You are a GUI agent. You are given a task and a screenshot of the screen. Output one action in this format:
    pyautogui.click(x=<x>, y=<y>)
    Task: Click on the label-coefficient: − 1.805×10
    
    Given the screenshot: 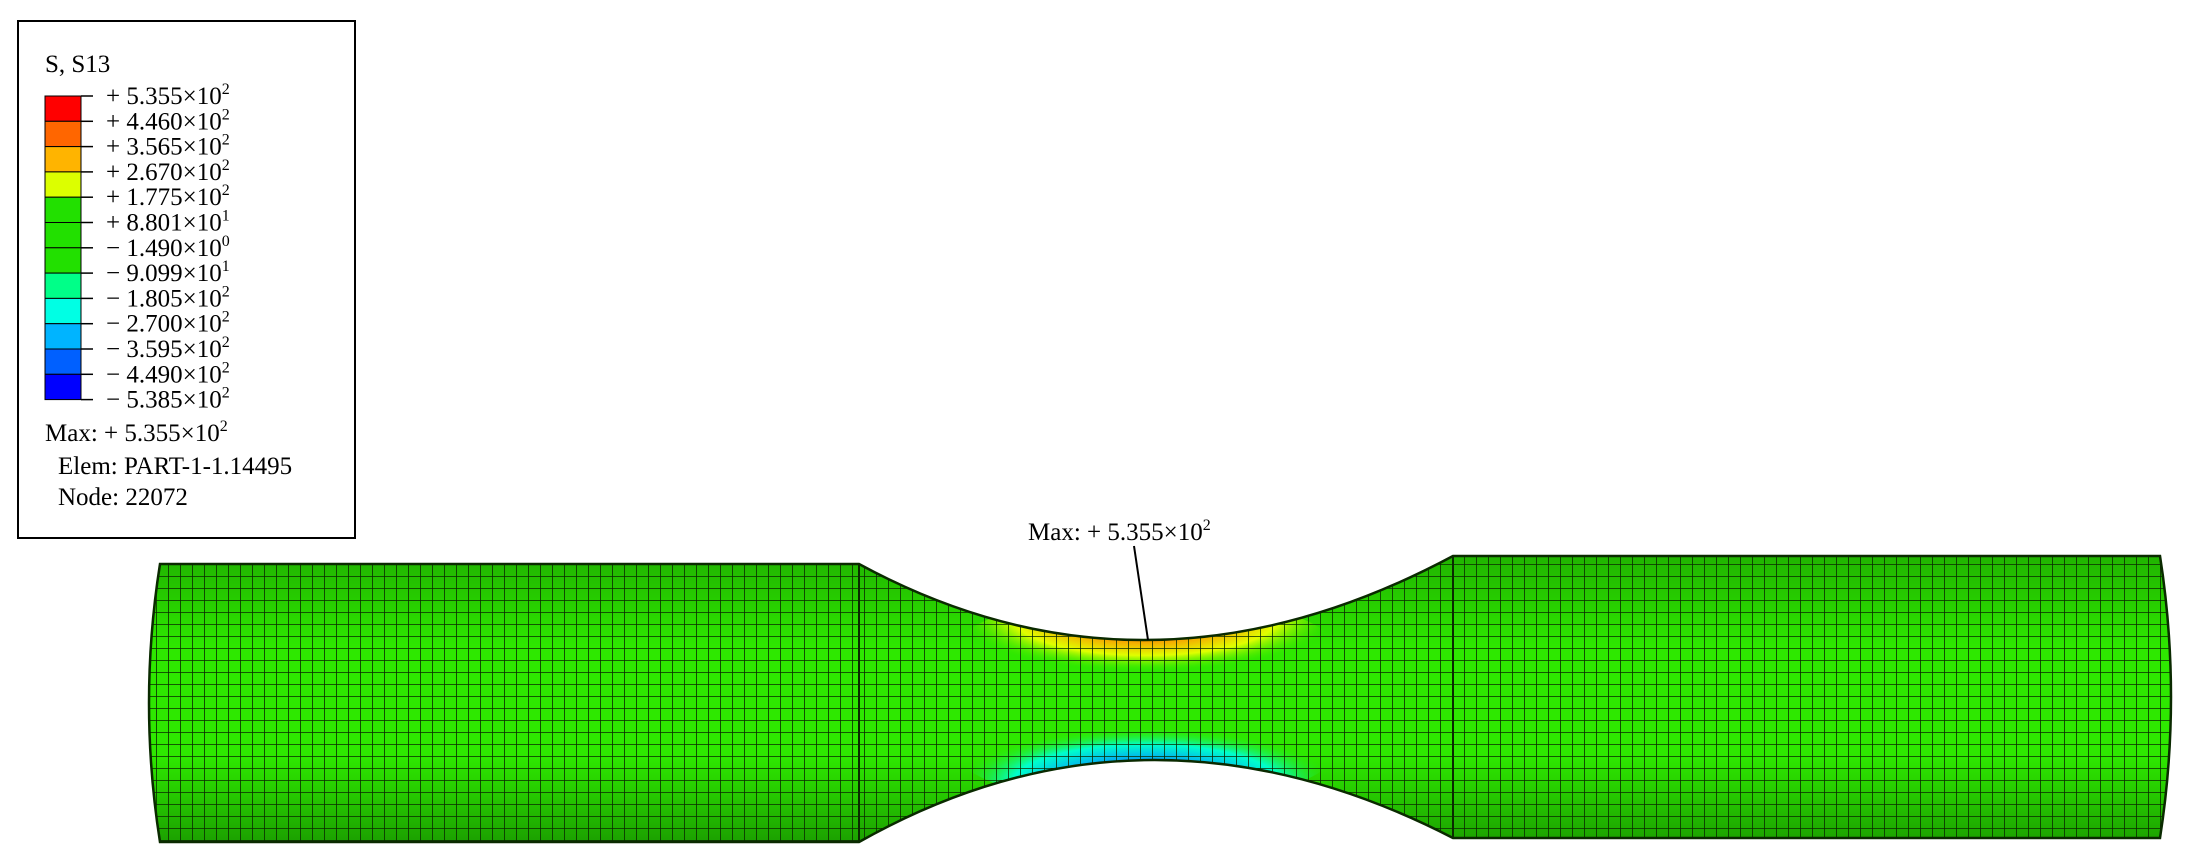 What is the action you would take?
    pyautogui.click(x=164, y=298)
    